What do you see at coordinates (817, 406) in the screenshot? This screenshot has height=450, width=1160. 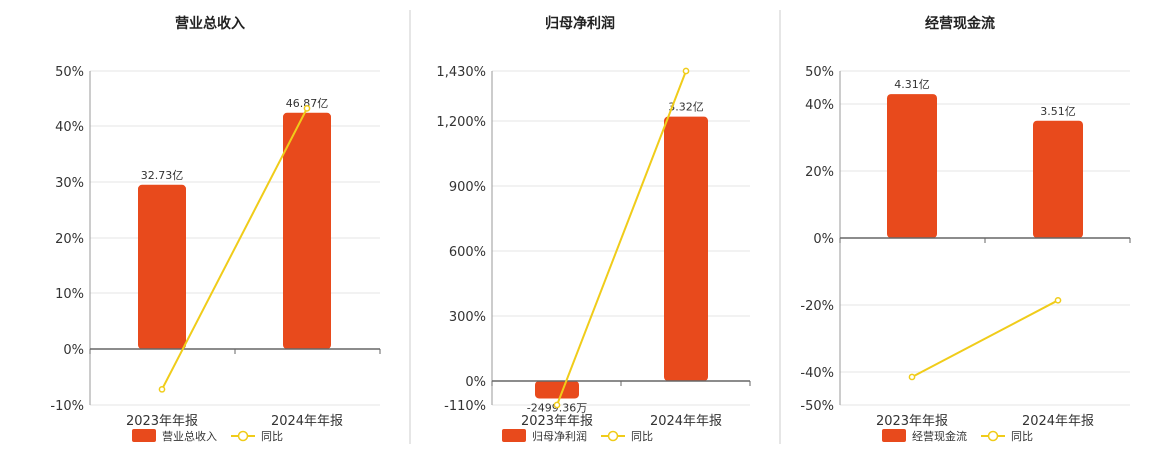 I see `y-tick-label: -50%` at bounding box center [817, 406].